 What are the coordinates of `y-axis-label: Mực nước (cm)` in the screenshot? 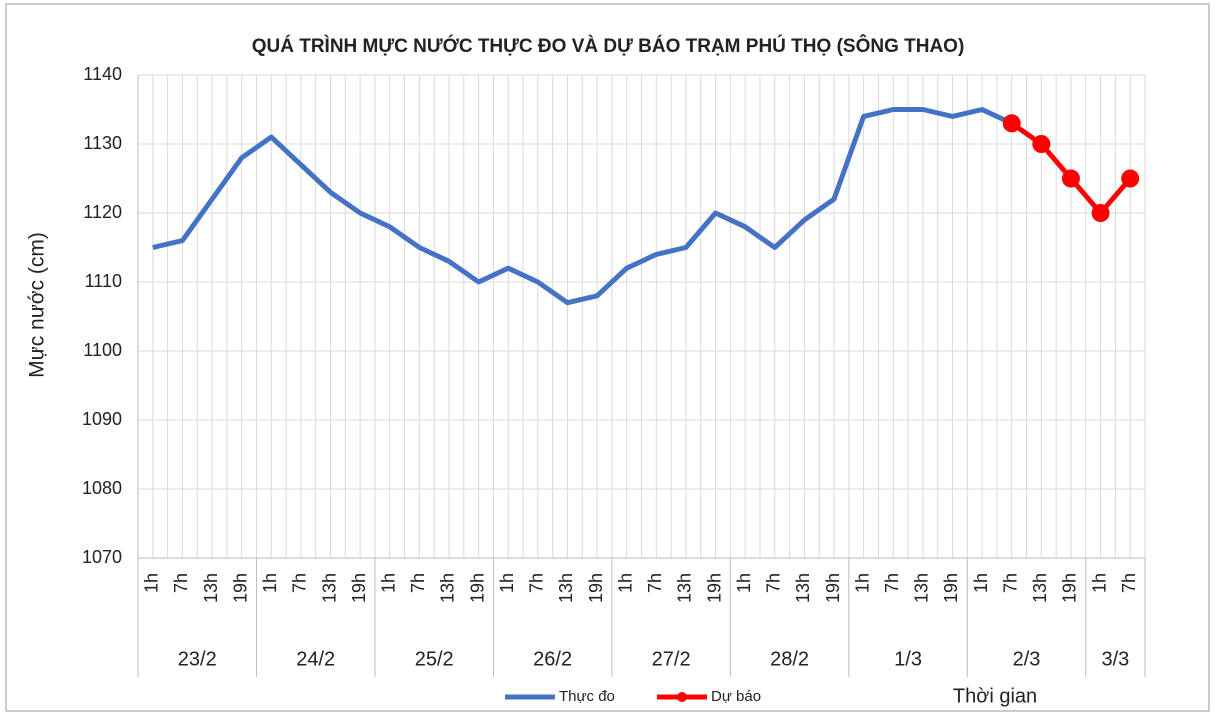 It's located at (37, 305).